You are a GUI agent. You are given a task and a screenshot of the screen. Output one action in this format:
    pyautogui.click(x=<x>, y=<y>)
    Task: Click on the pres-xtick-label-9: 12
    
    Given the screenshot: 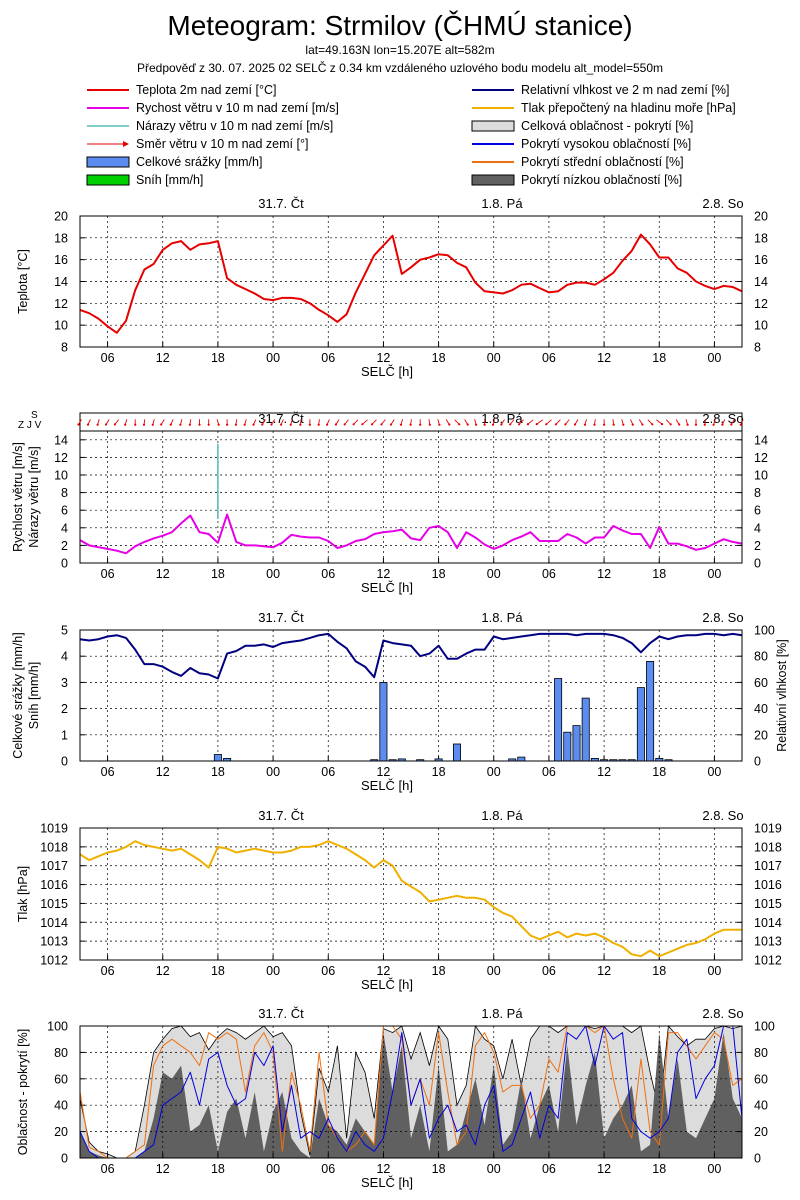 What is the action you would take?
    pyautogui.click(x=604, y=971)
    